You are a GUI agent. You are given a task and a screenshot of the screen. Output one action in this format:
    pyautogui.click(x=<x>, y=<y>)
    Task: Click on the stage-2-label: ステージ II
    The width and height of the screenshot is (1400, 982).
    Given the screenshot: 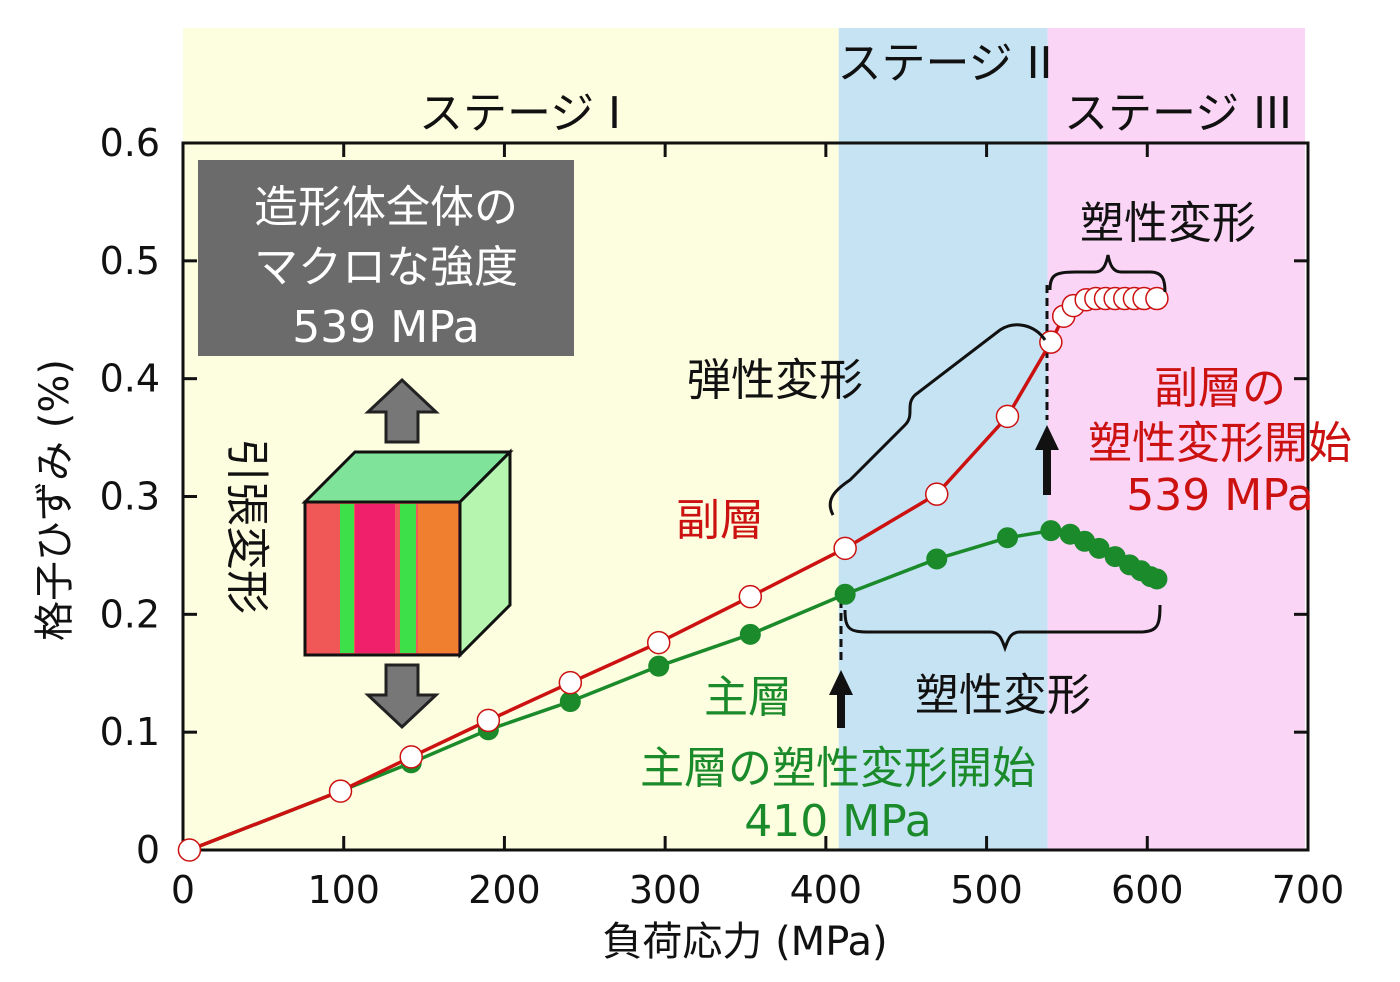 What is the action you would take?
    pyautogui.click(x=944, y=63)
    